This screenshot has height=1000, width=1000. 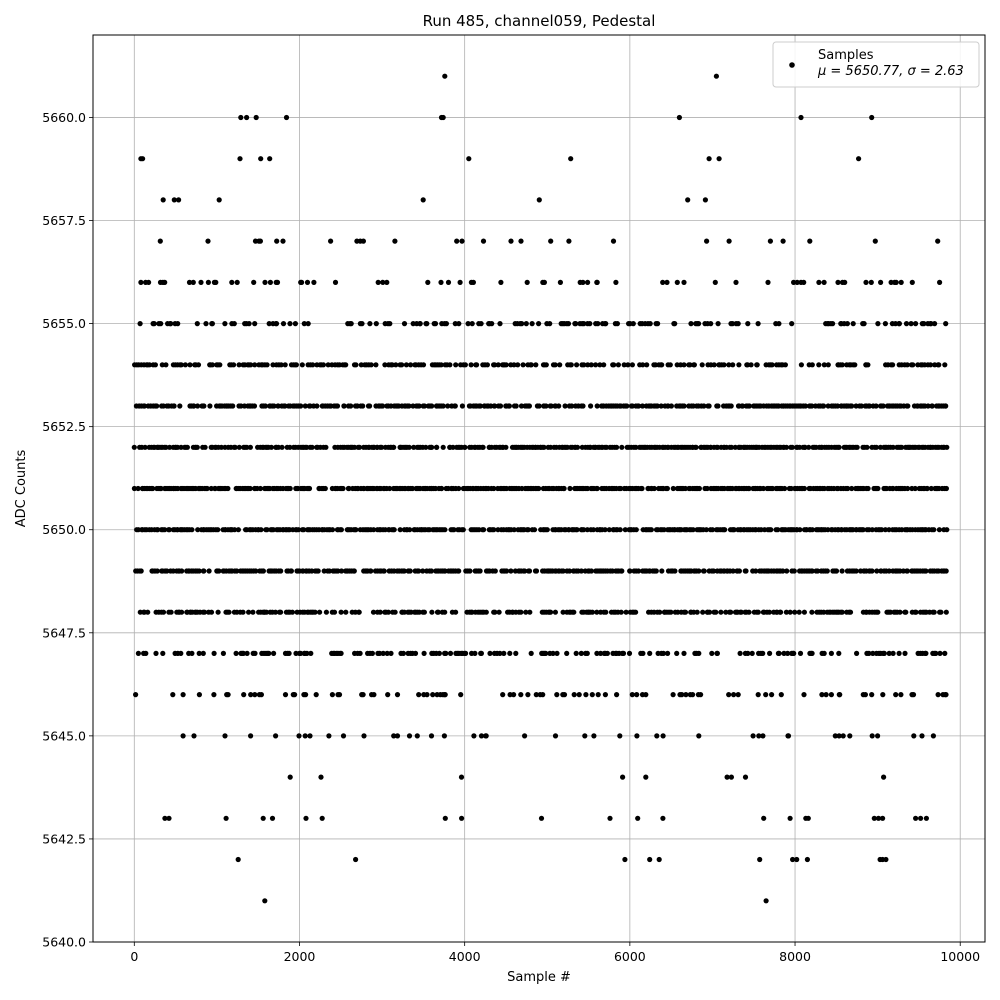 I want to click on y-tick-label: 5657.5, so click(x=64, y=220).